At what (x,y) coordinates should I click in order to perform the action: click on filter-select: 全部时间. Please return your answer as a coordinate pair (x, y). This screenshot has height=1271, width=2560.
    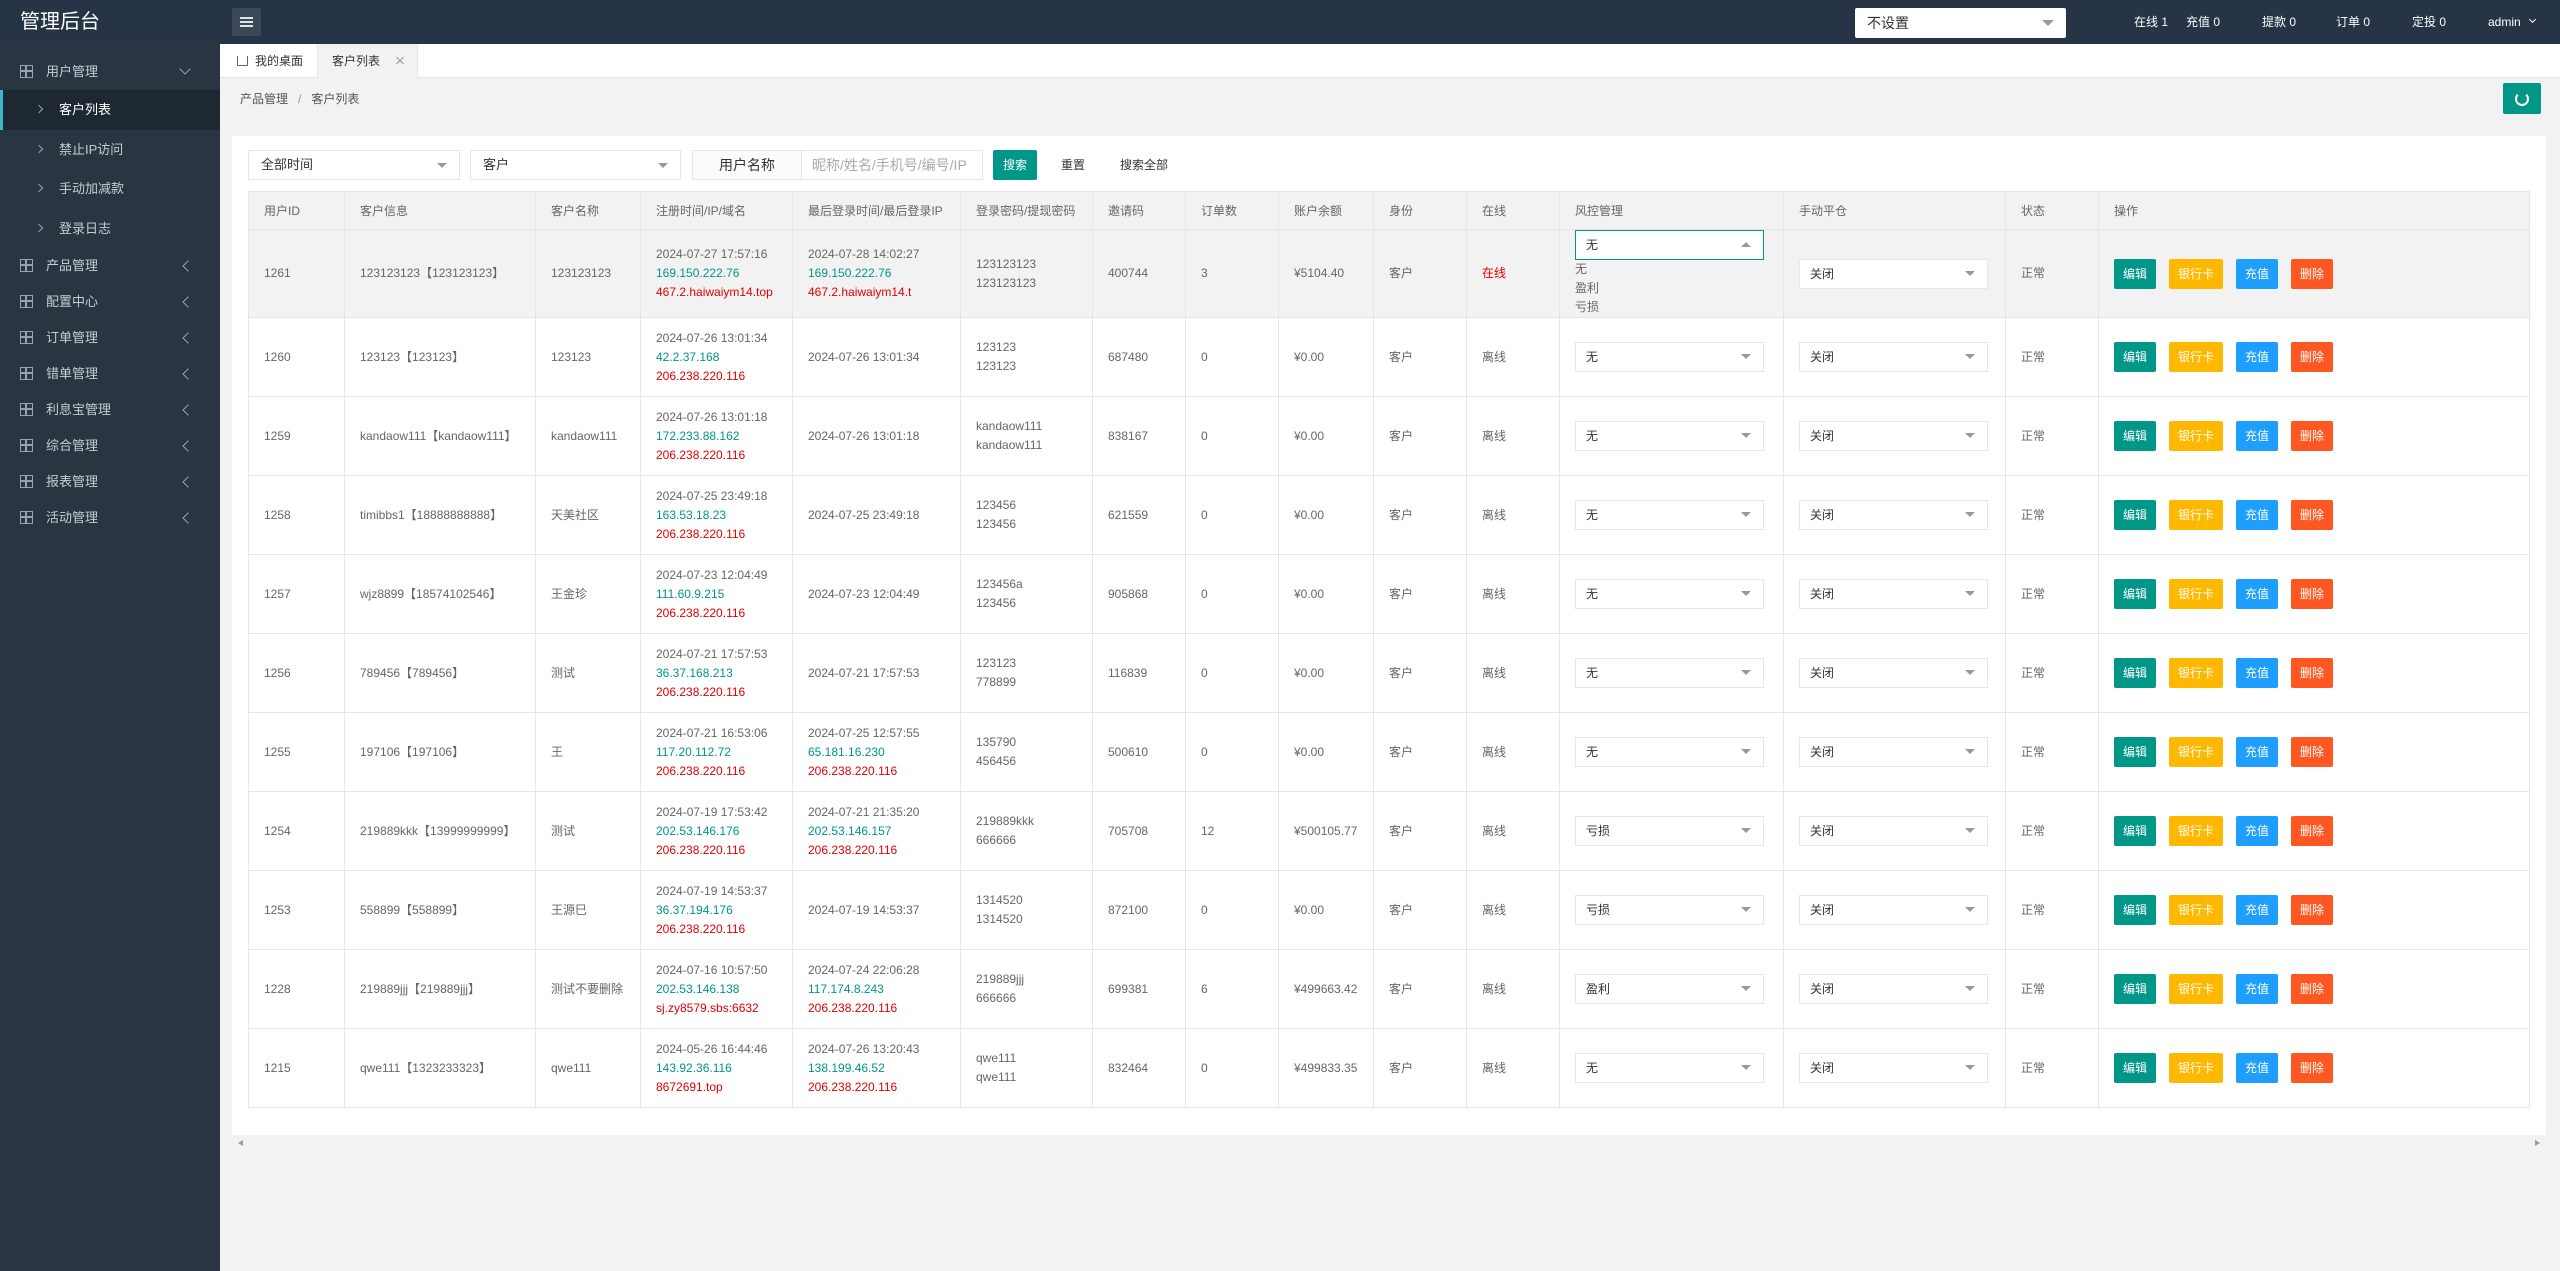
    Looking at the image, I should click on (354, 165).